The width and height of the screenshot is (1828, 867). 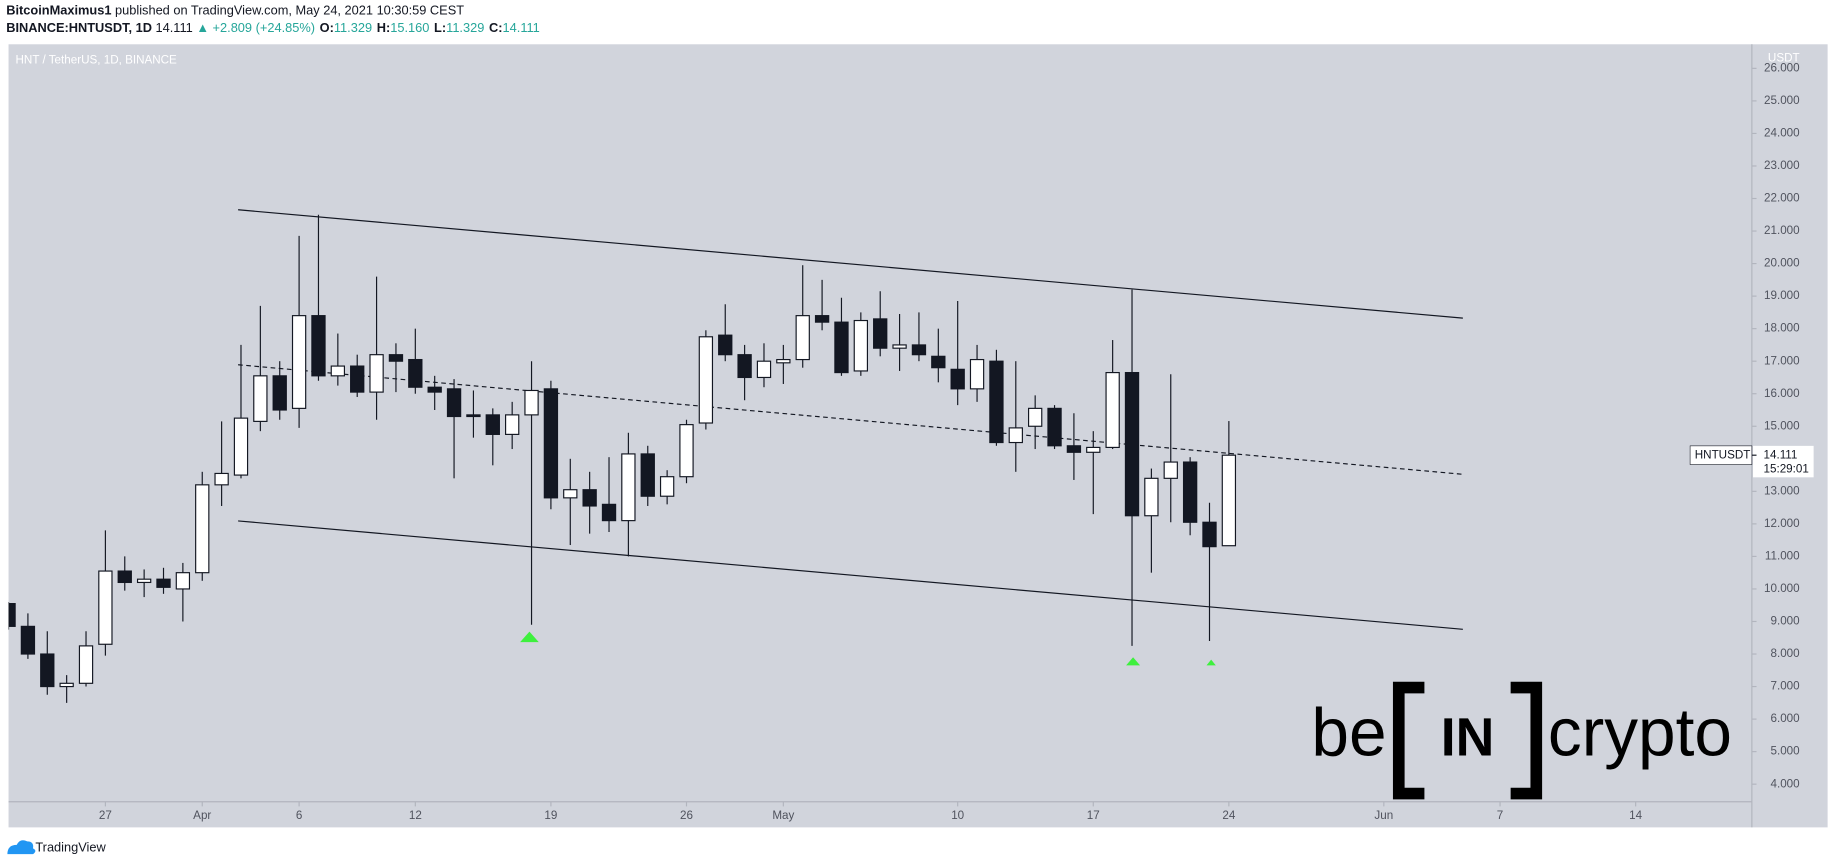 I want to click on chart-title: HNT / TetherUS, 1D, BINANCE, so click(x=97, y=60).